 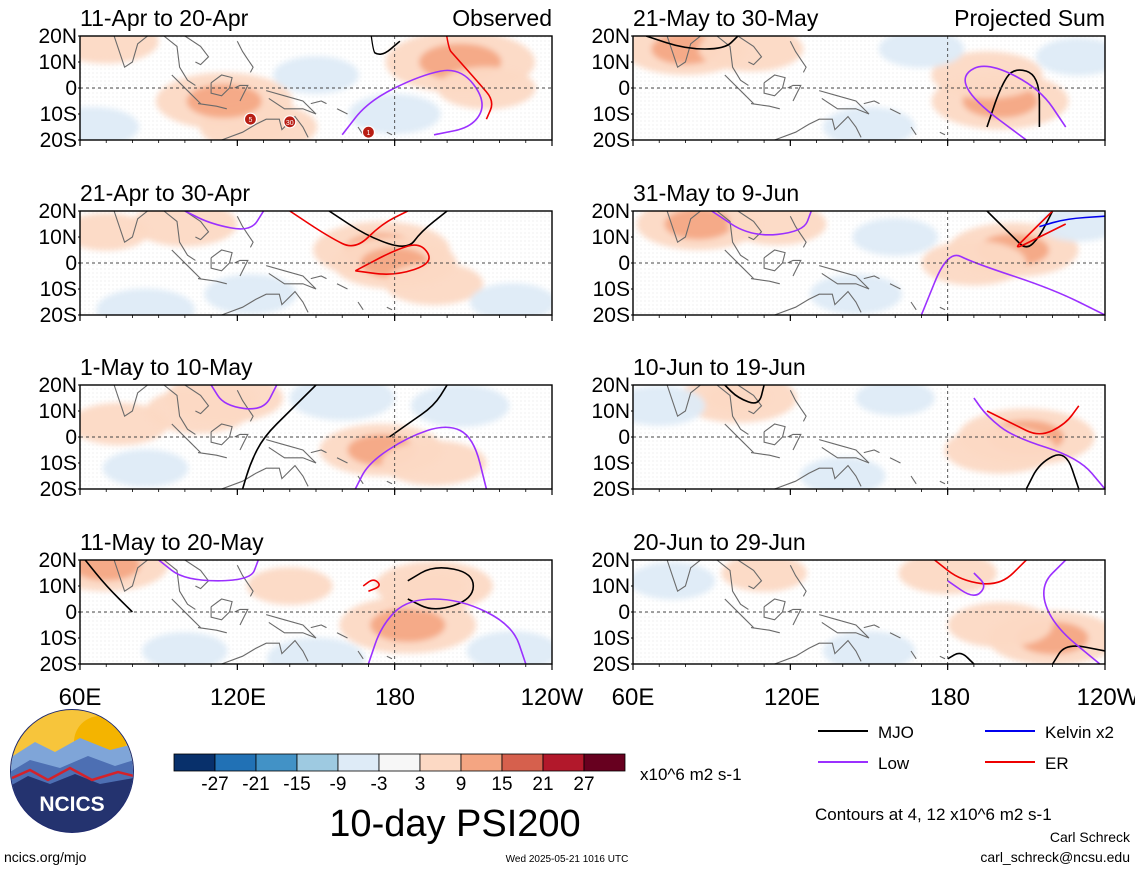 I want to click on lon-axis-labels: 60E 120E 180 120W 60E 120E 180 120W, so click(x=597, y=697).